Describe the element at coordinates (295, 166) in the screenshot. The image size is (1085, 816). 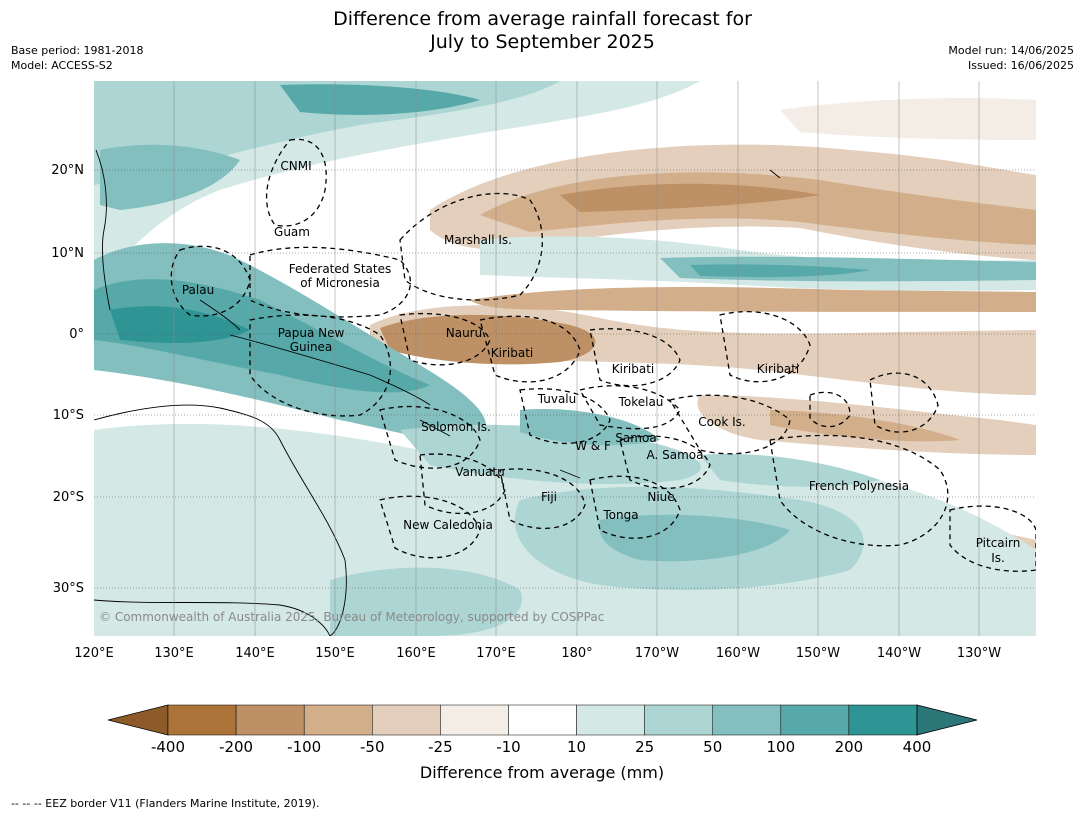
I see `label-cnmi: CNMI` at that location.